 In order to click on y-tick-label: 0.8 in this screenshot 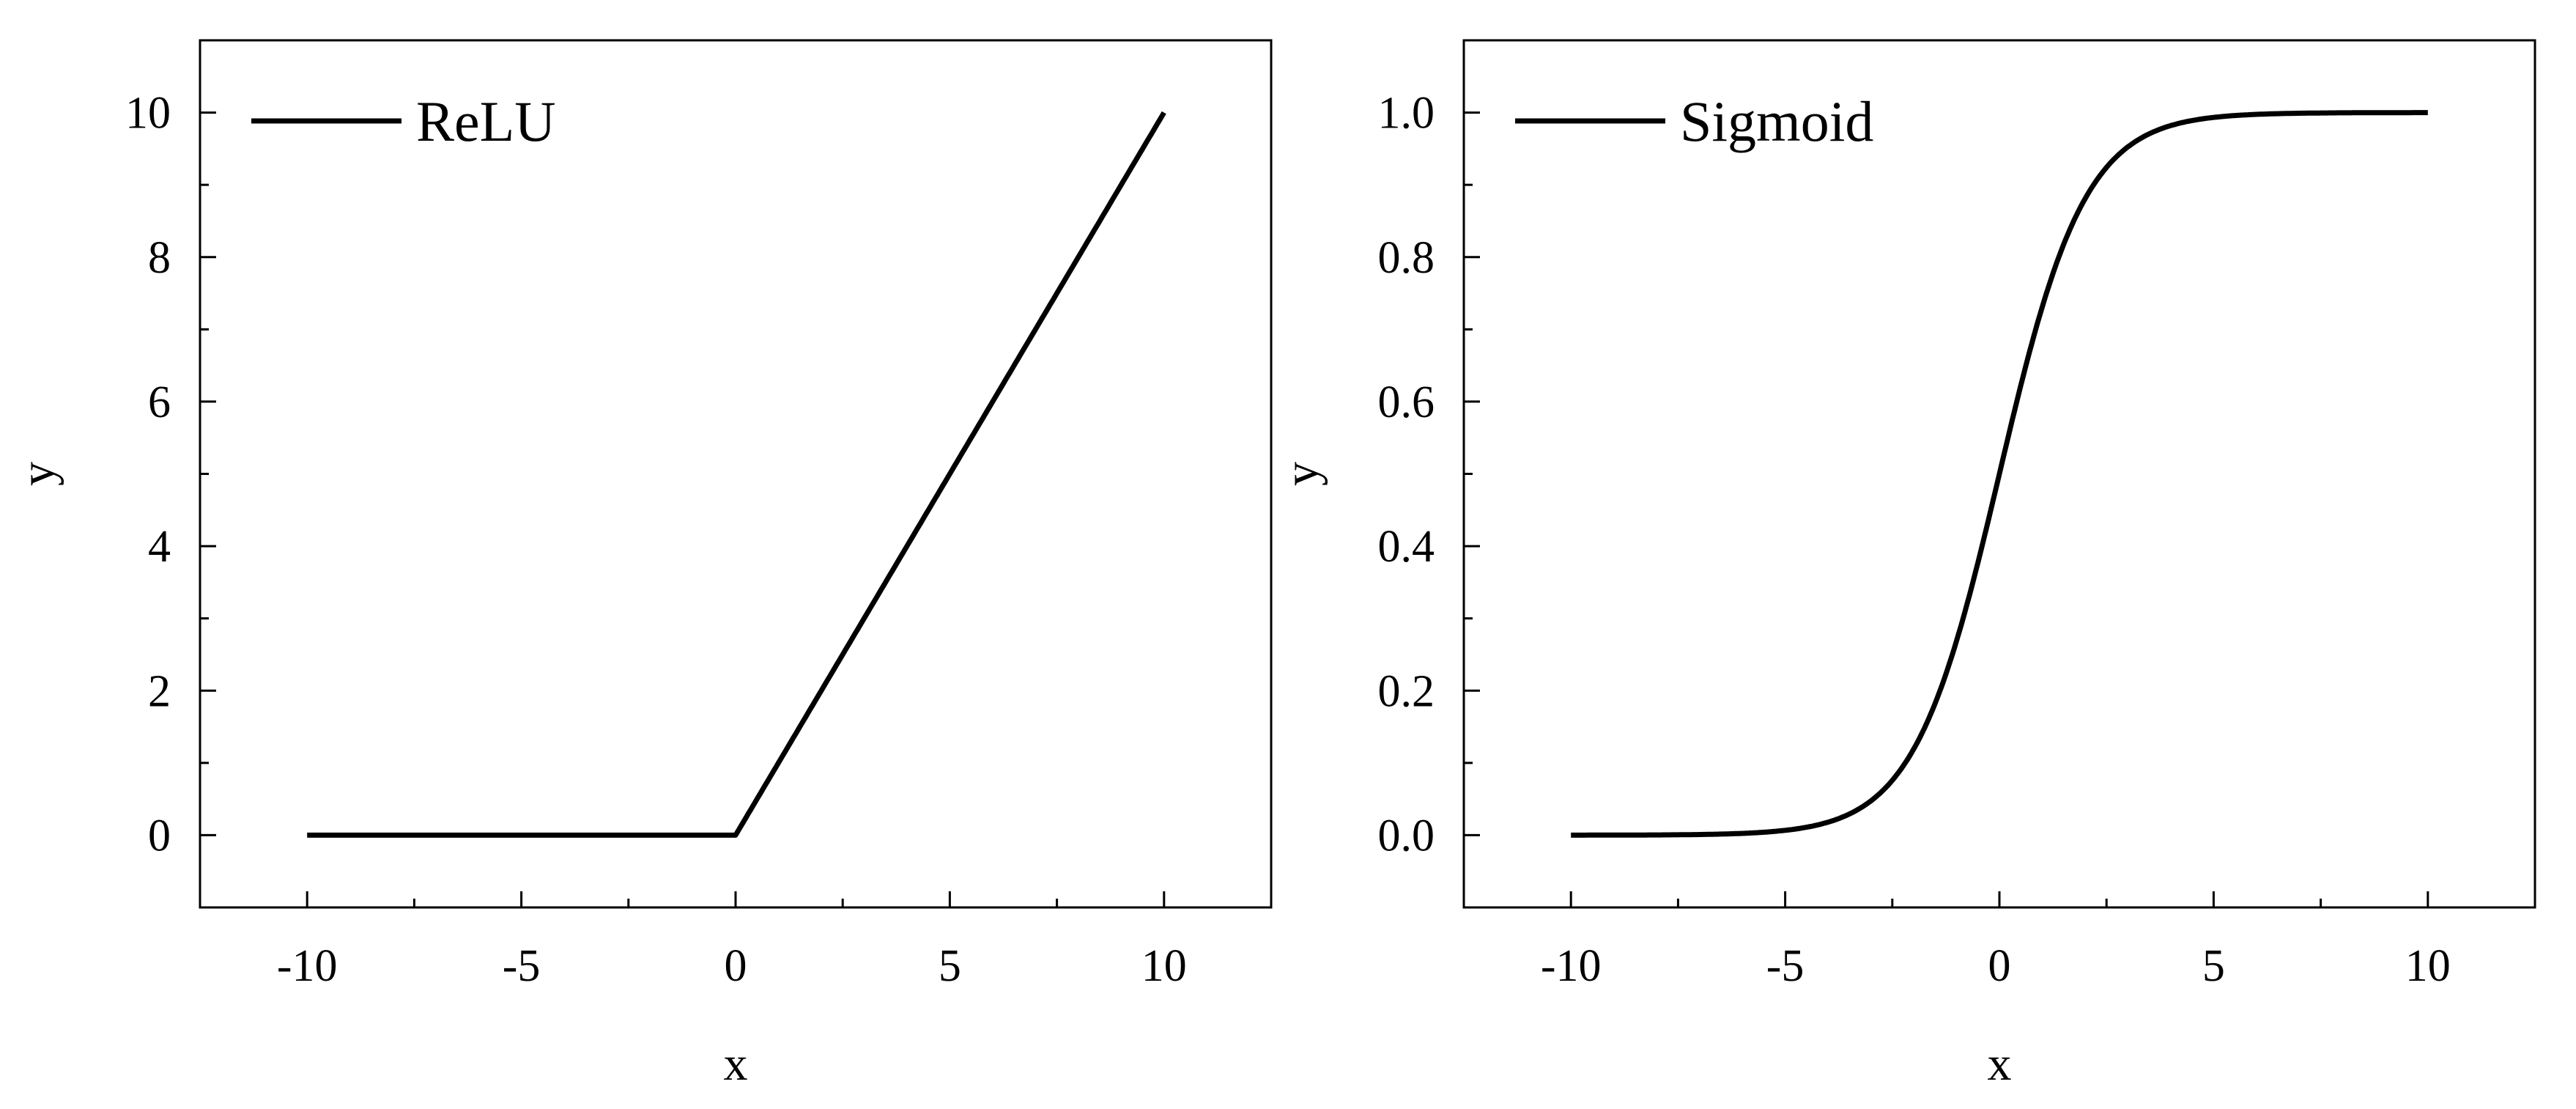, I will do `click(1406, 258)`.